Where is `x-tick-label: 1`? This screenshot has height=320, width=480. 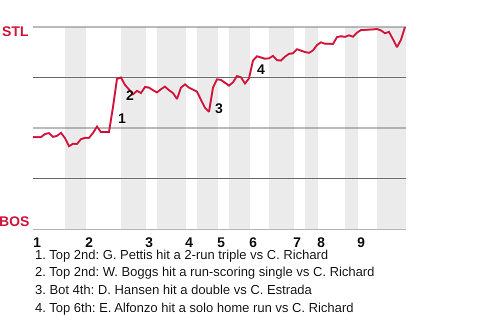 x-tick-label: 1 is located at coordinates (37, 242).